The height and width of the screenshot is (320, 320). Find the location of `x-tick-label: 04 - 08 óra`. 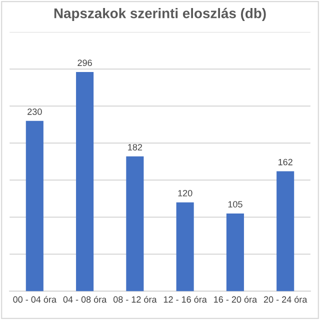

x-tick-label: 04 - 08 óra is located at coordinates (85, 299).